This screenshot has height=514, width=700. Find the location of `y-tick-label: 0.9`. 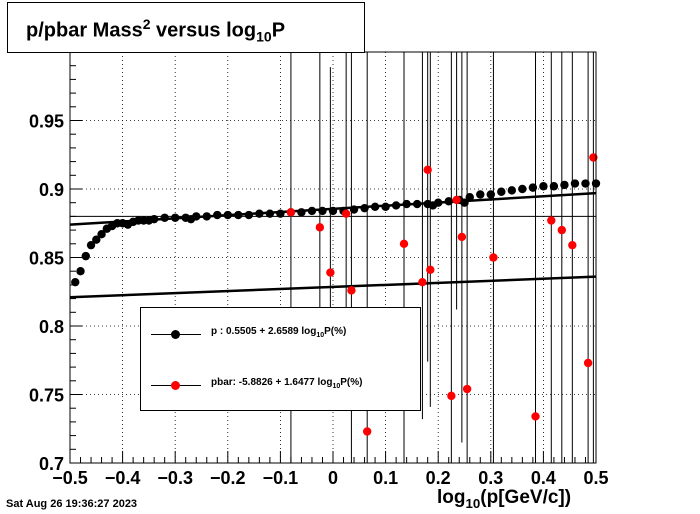

y-tick-label: 0.9 is located at coordinates (51, 190).